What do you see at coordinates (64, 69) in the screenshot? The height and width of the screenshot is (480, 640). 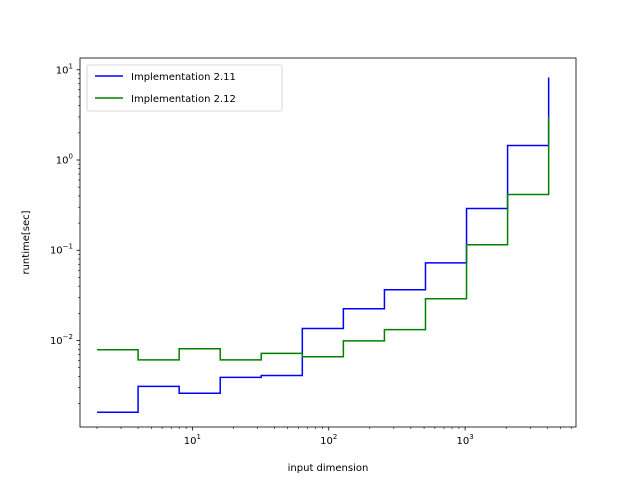 I see `y-tick-label: 10¹` at bounding box center [64, 69].